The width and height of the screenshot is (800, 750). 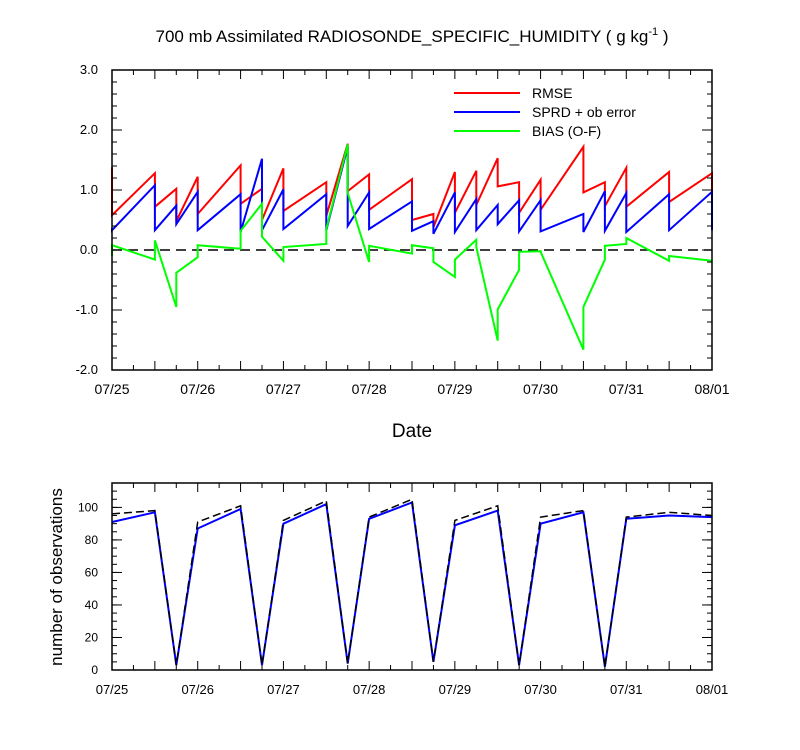 What do you see at coordinates (112, 689) in the screenshot?
I see `bottom-x-tick-label: 07/25` at bounding box center [112, 689].